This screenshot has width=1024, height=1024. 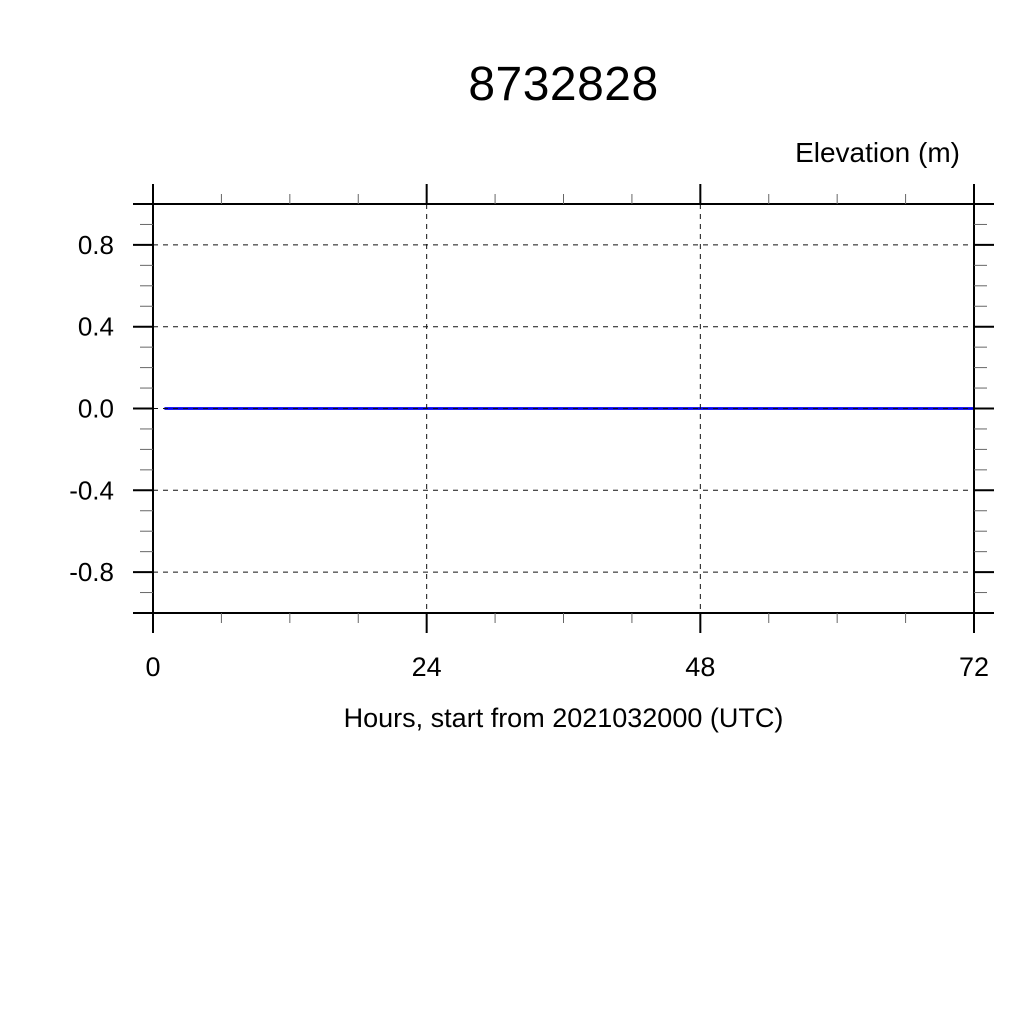 I want to click on x-tick-label: 24, so click(x=427, y=667).